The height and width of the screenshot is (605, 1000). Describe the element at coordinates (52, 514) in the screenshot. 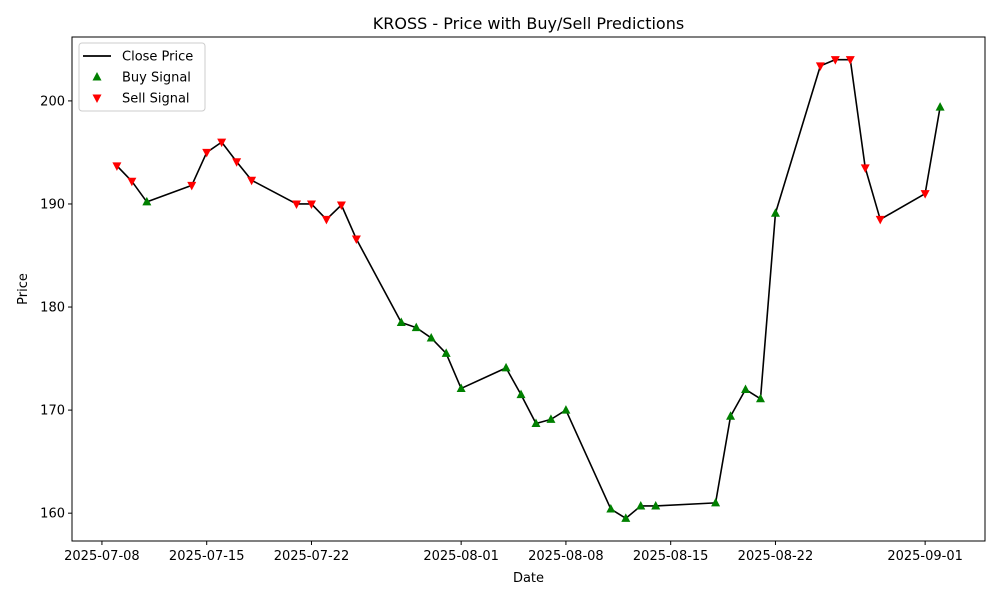

I see `y-tick-label: 160` at that location.